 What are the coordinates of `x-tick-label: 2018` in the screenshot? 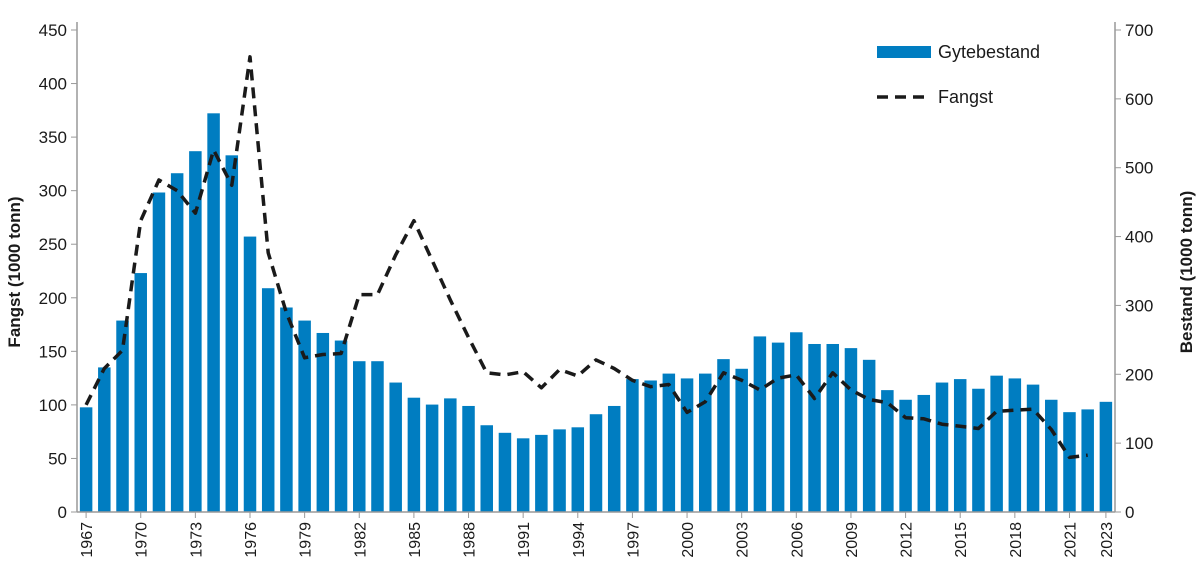 It's located at (1016, 540).